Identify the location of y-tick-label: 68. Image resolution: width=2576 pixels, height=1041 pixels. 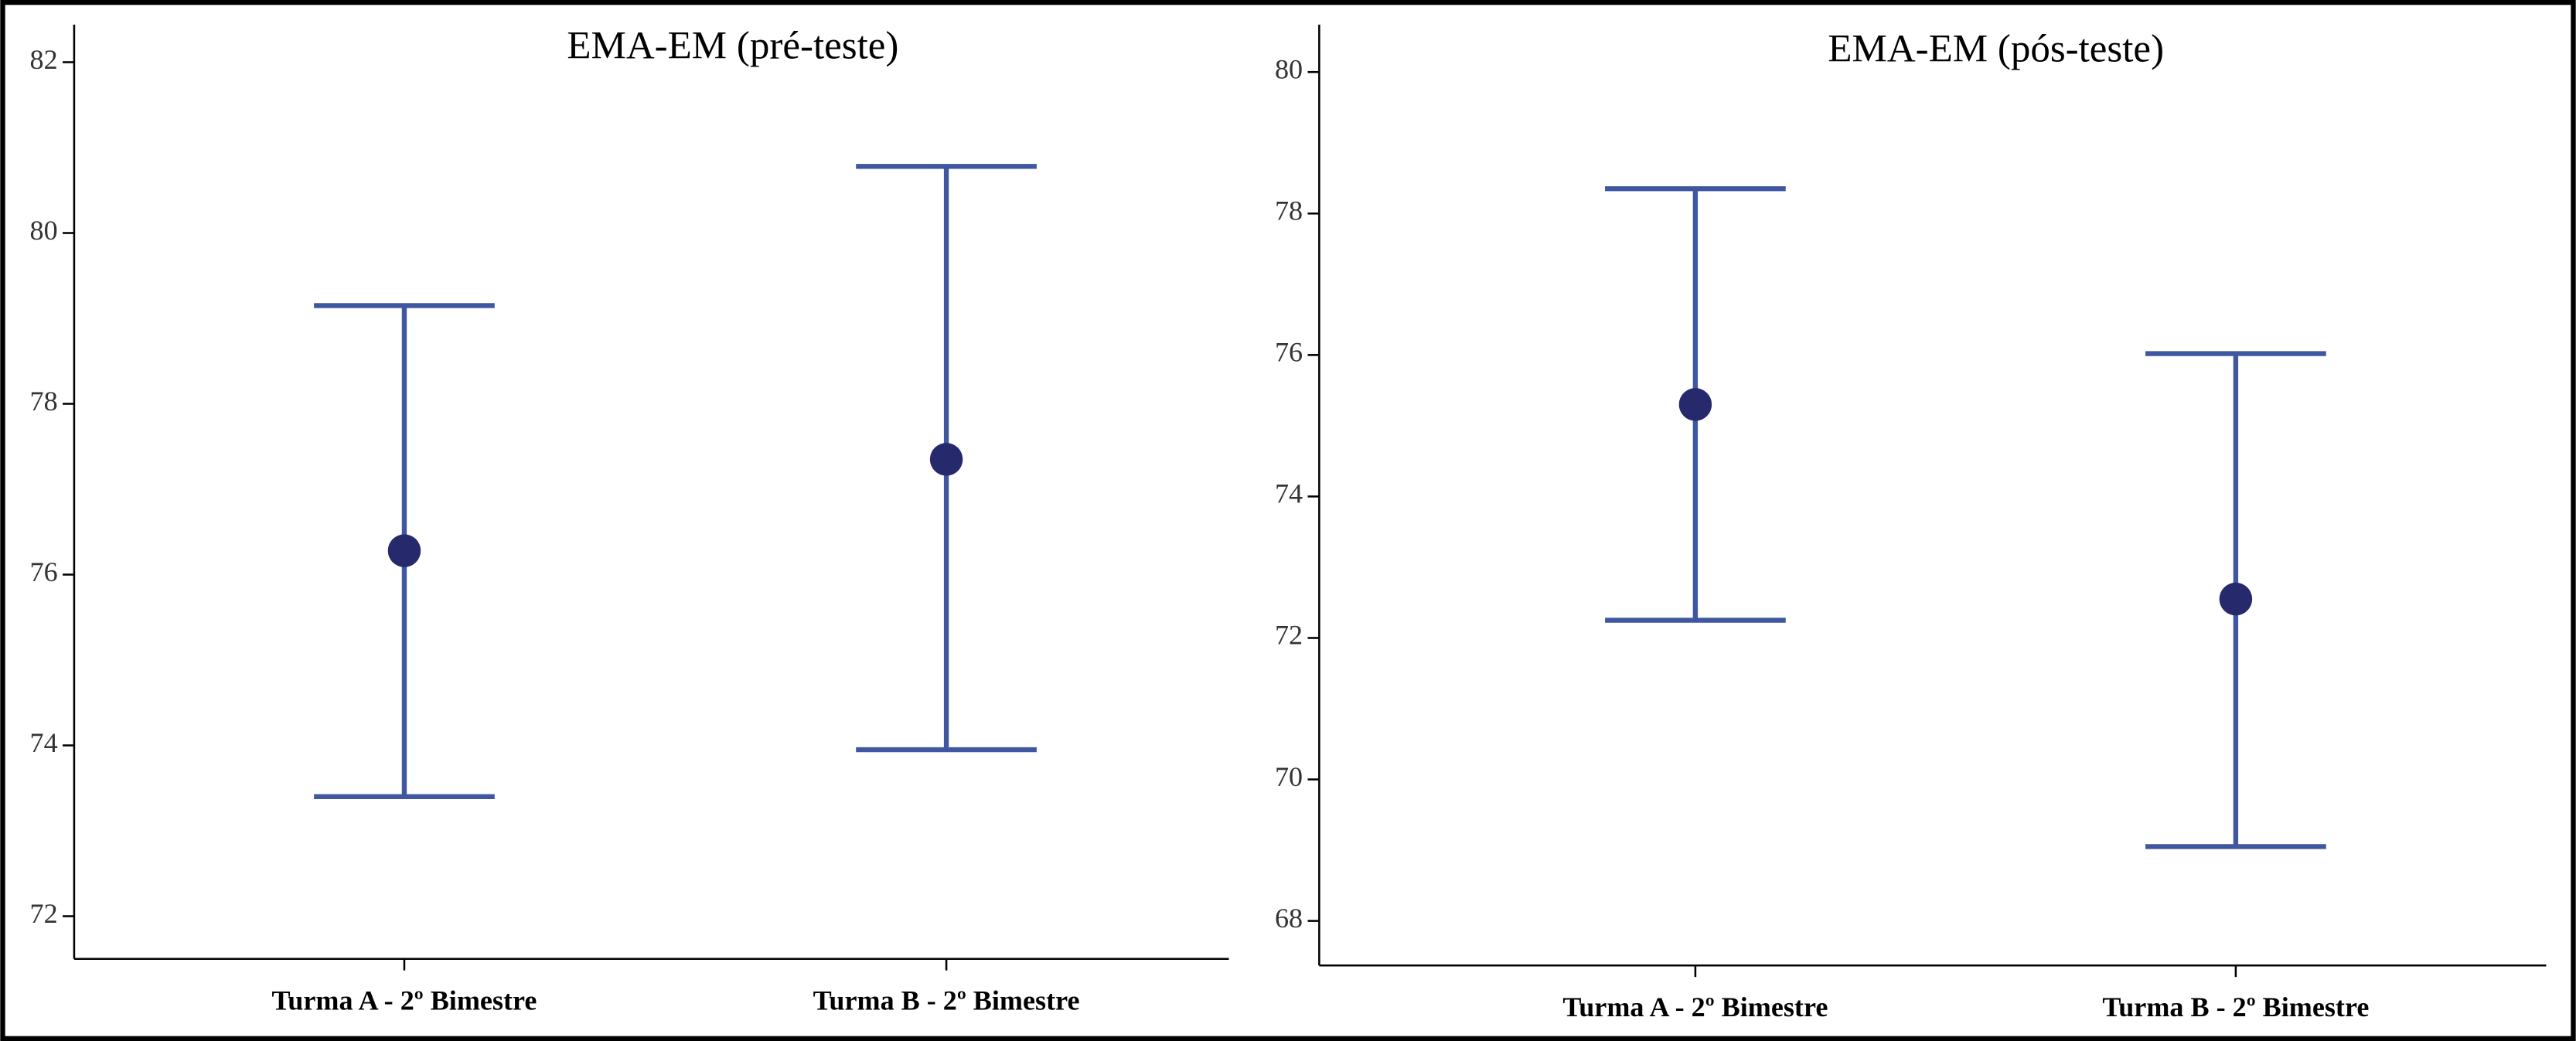
(1289, 919).